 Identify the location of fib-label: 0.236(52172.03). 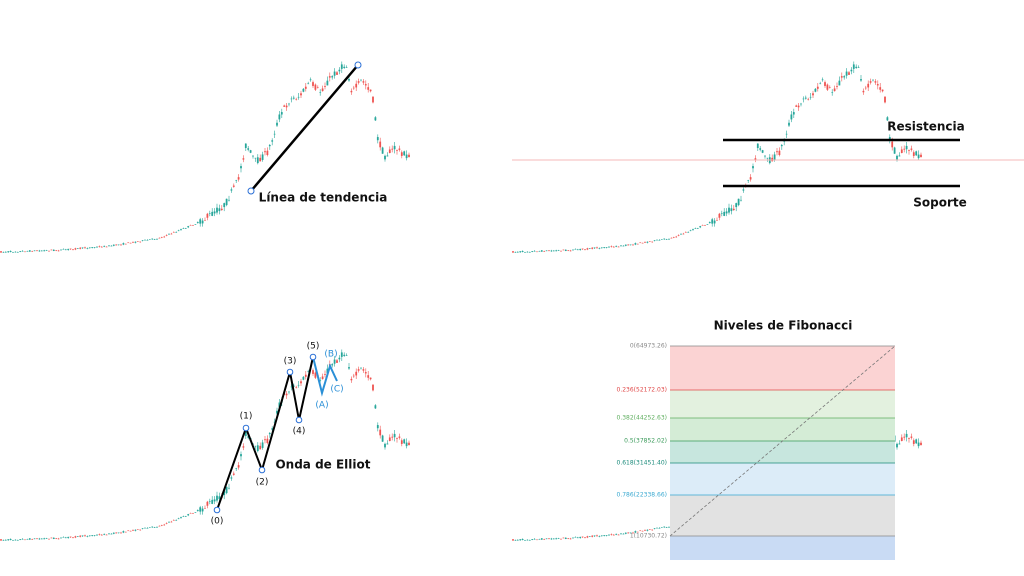
(642, 390).